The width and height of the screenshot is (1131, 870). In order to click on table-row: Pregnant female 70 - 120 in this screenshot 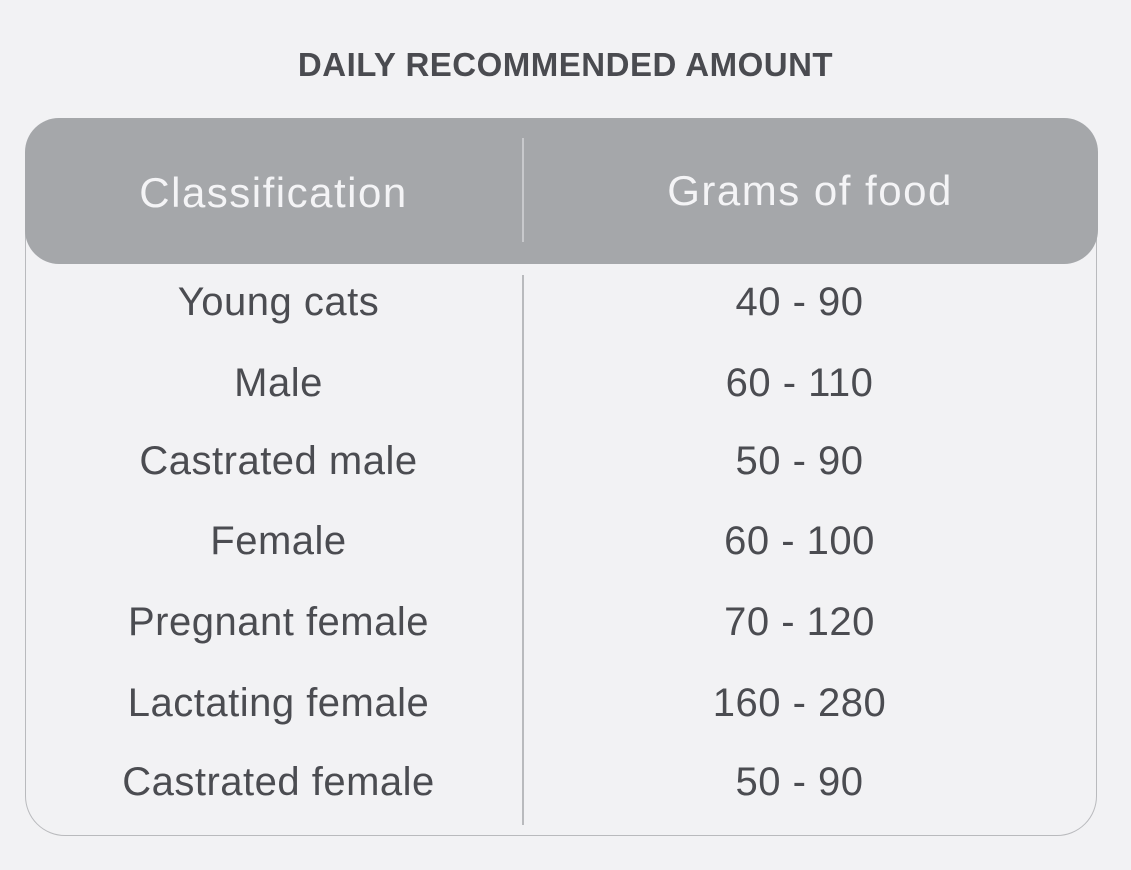, I will do `click(561, 622)`.